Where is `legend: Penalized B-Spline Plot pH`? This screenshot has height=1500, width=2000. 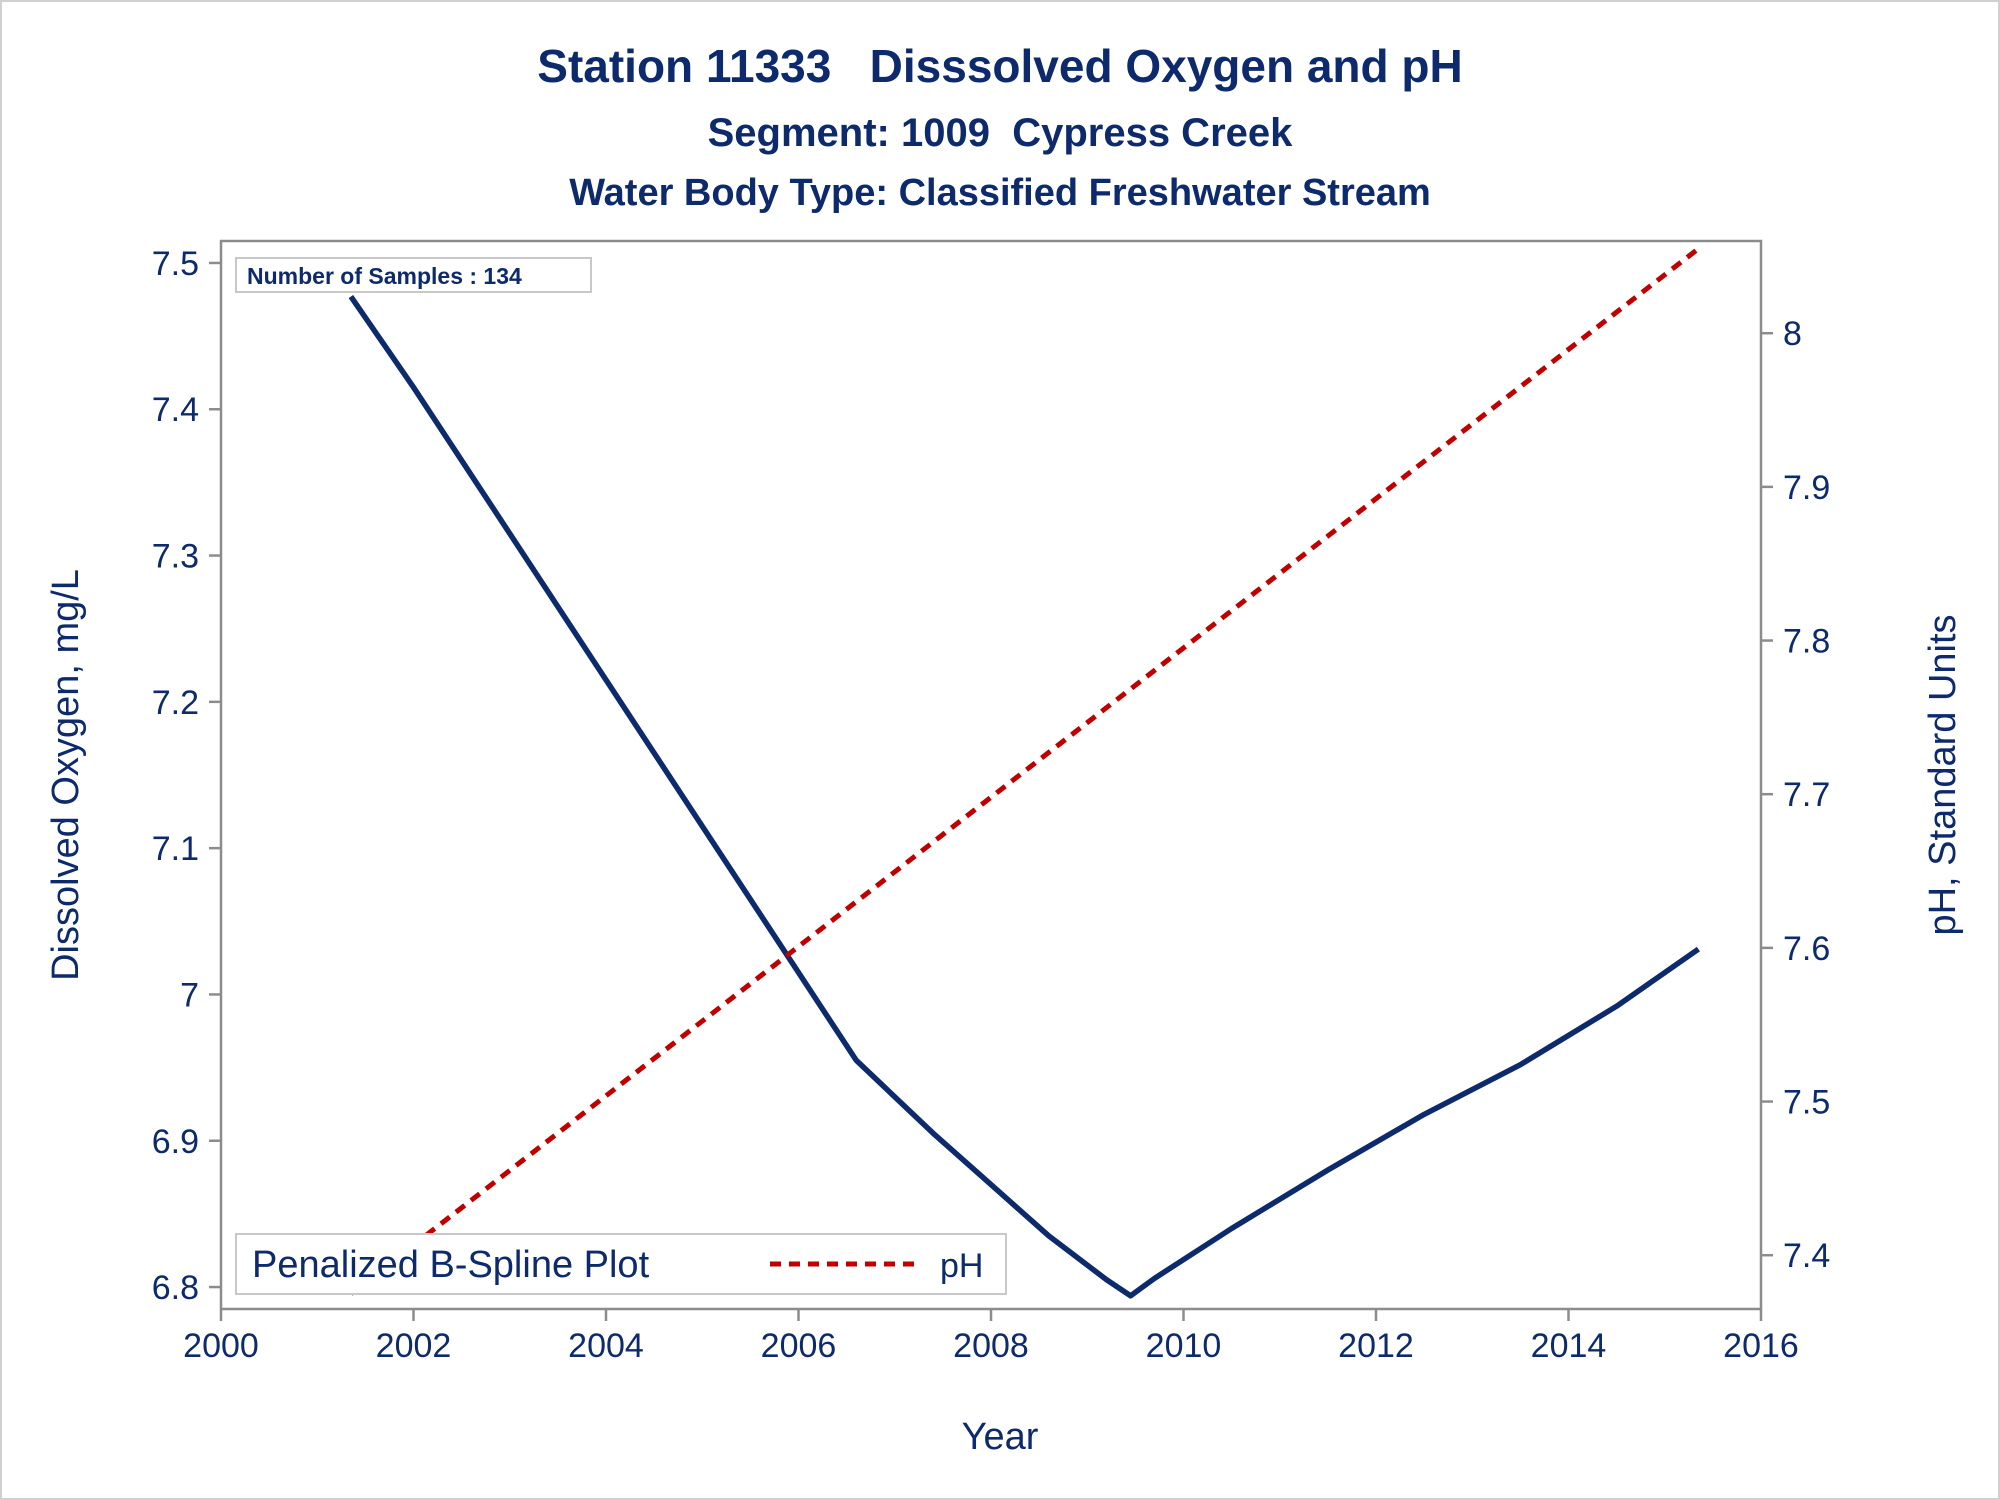 legend: Penalized B-Spline Plot pH is located at coordinates (621, 1264).